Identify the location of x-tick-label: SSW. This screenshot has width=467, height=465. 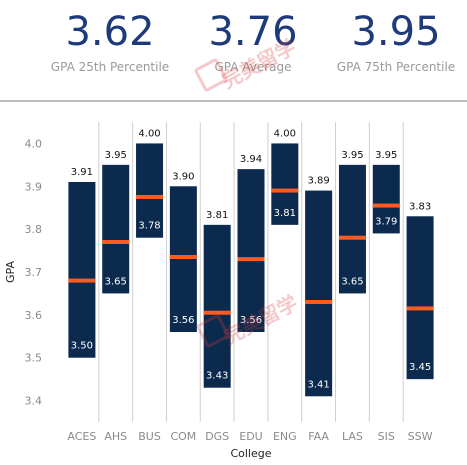
(420, 436).